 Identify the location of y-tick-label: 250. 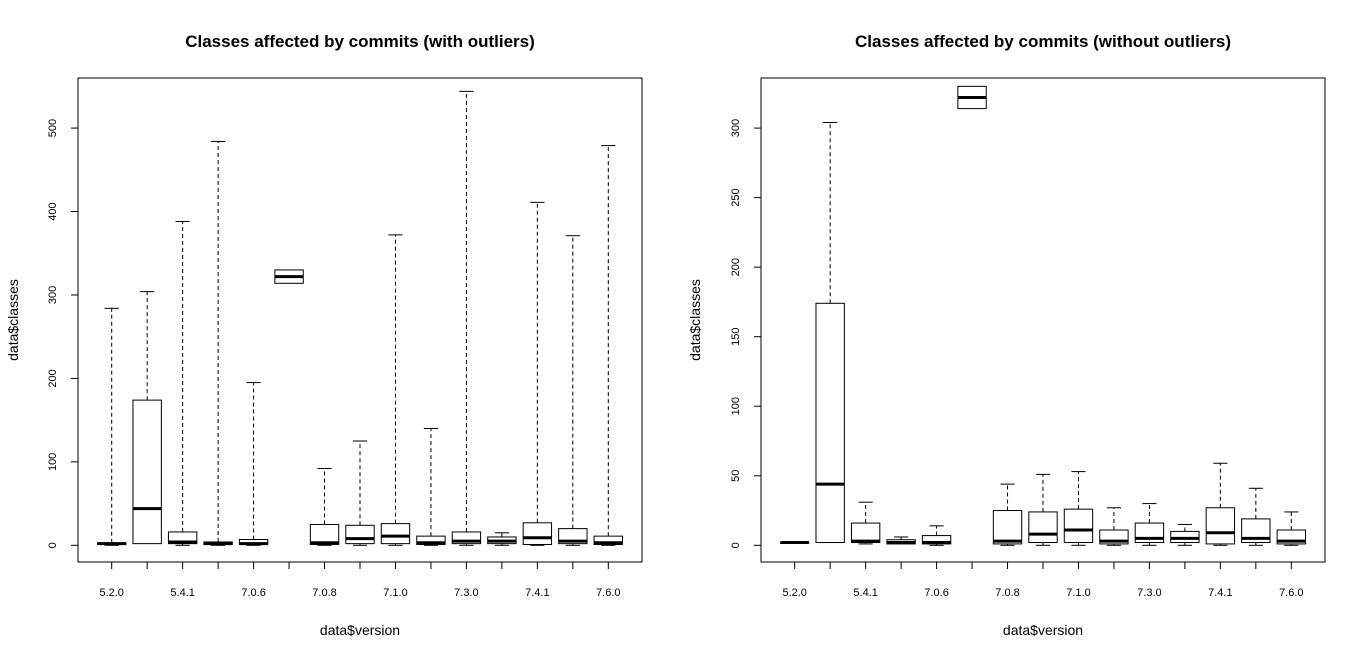
(736, 197).